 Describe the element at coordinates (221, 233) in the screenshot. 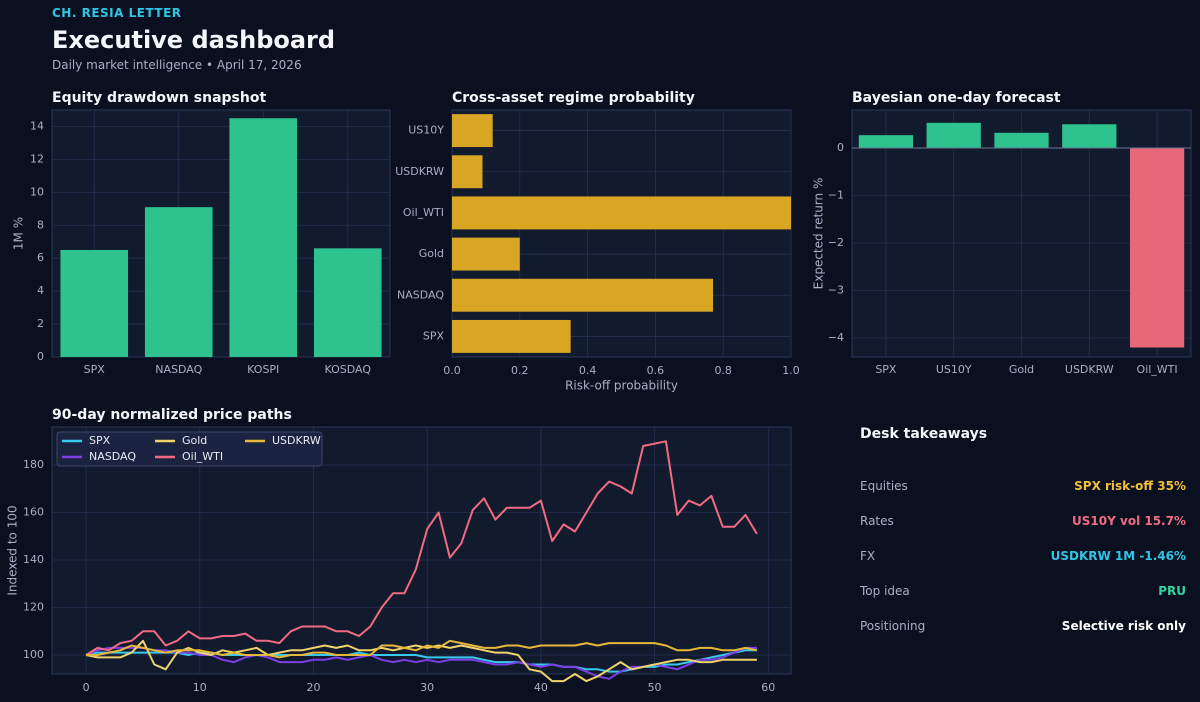

I see `drawdown-plot-area` at that location.